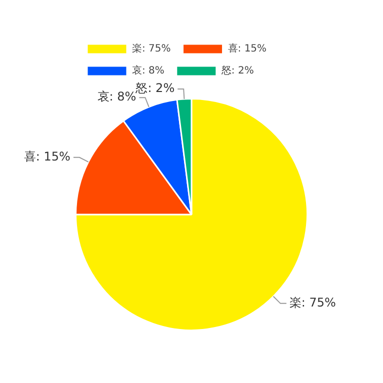  I want to click on legend-label: 楽: 75%, so click(151, 48).